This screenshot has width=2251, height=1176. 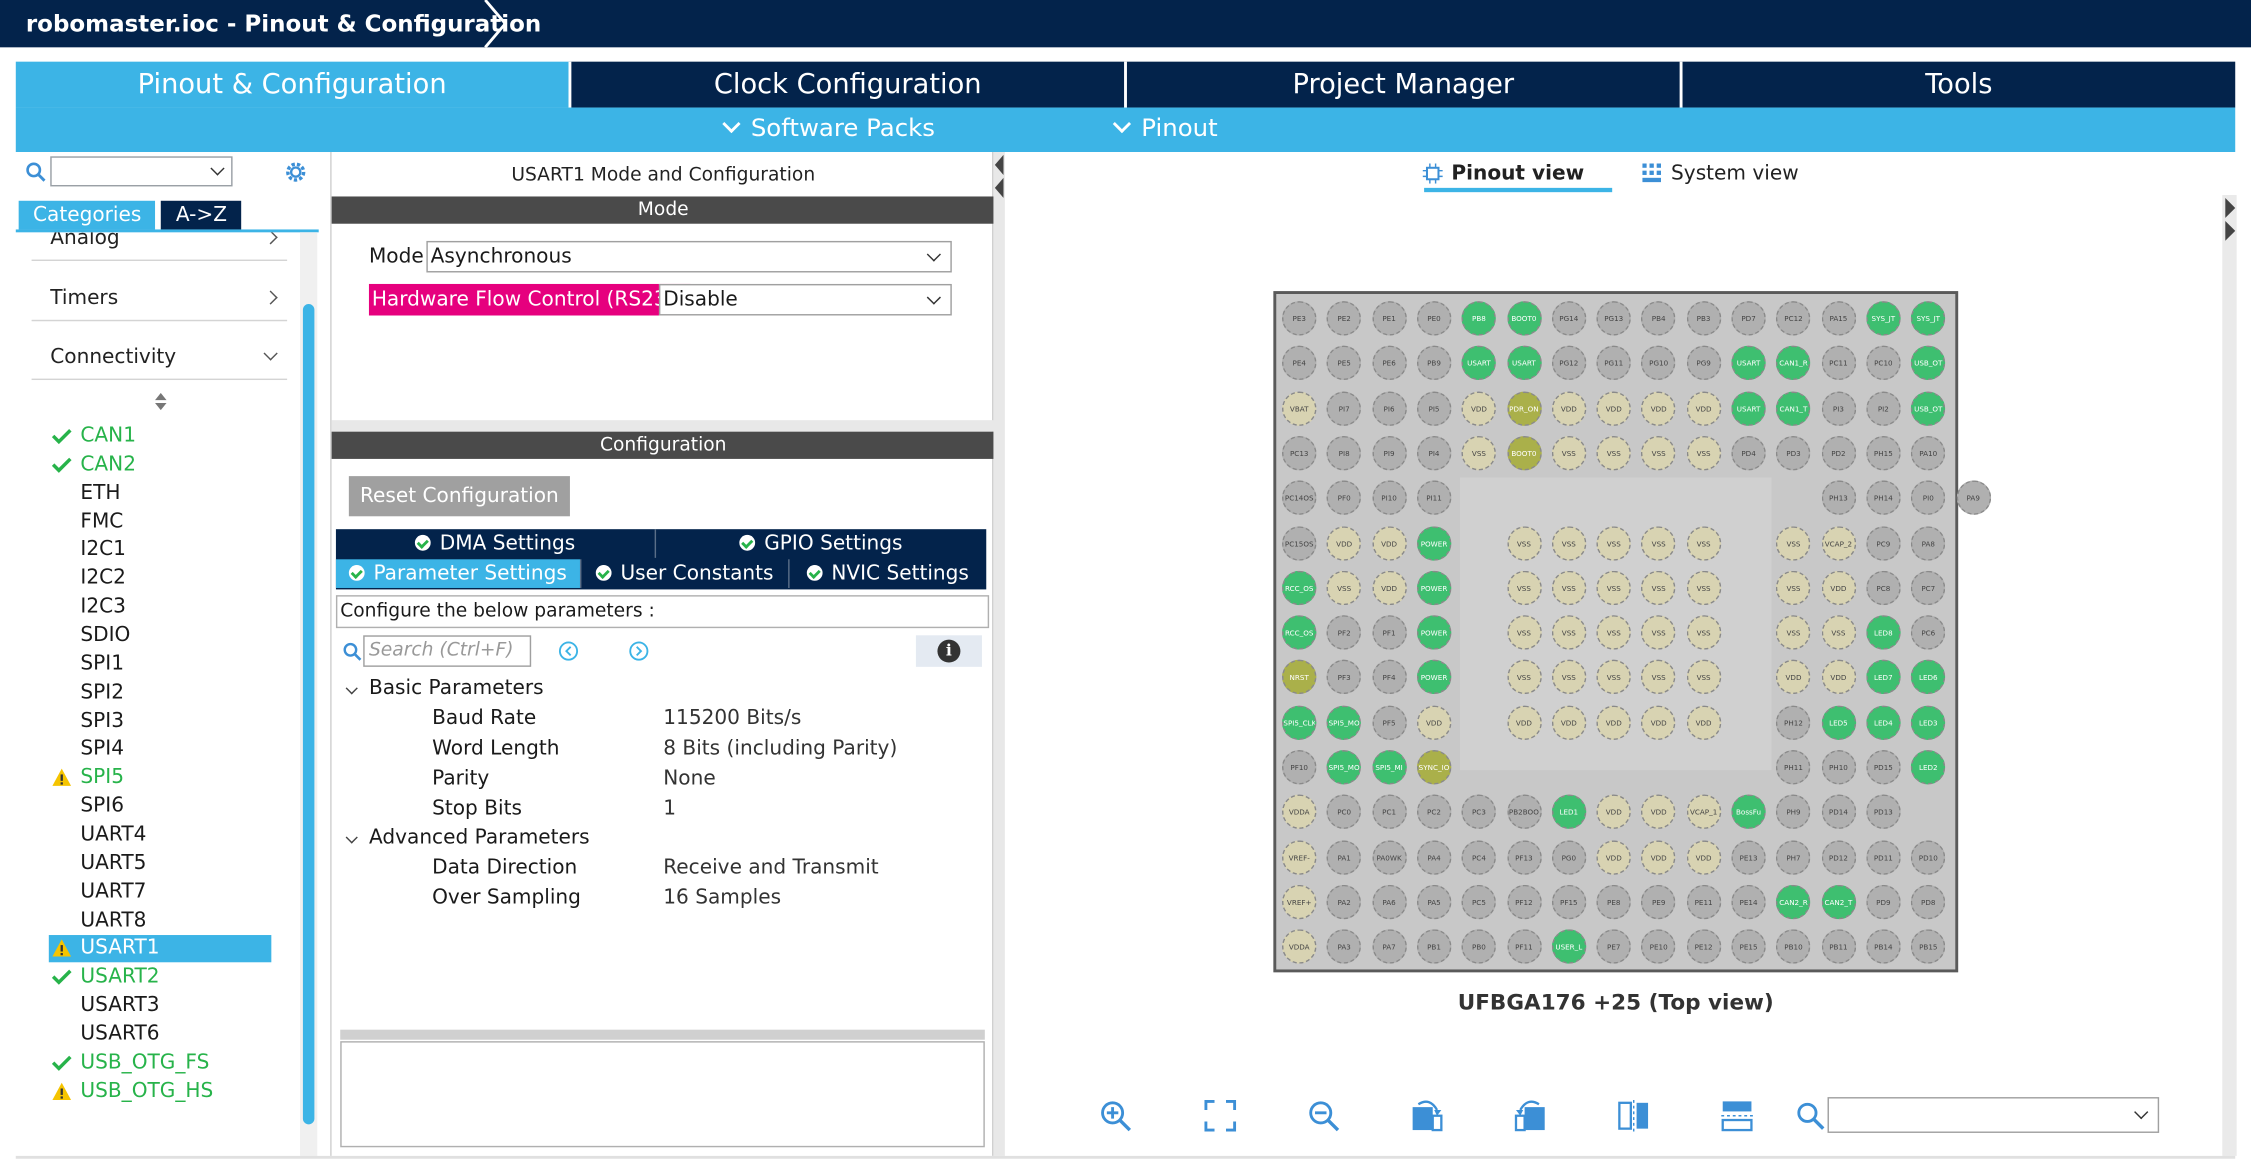 What do you see at coordinates (447, 651) in the screenshot?
I see `parameter-search-input: Search (Ctrl+F)` at bounding box center [447, 651].